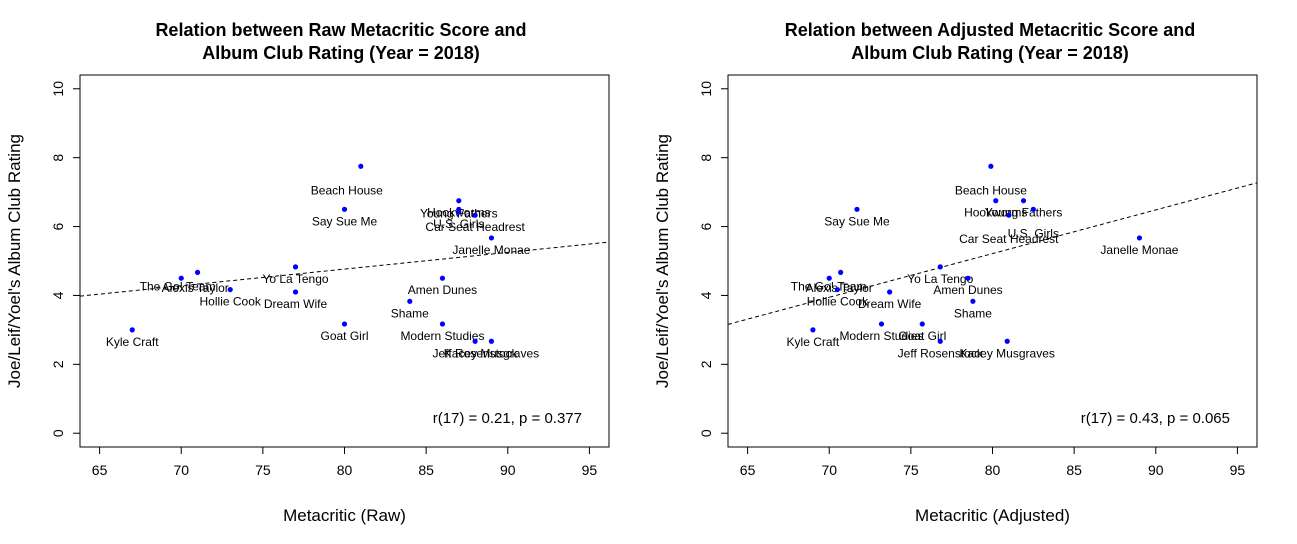 The width and height of the screenshot is (1297, 544). Describe the element at coordinates (1155, 418) in the screenshot. I see `correlation-annotation: r(17) = 0.43, p = 0.065` at that location.